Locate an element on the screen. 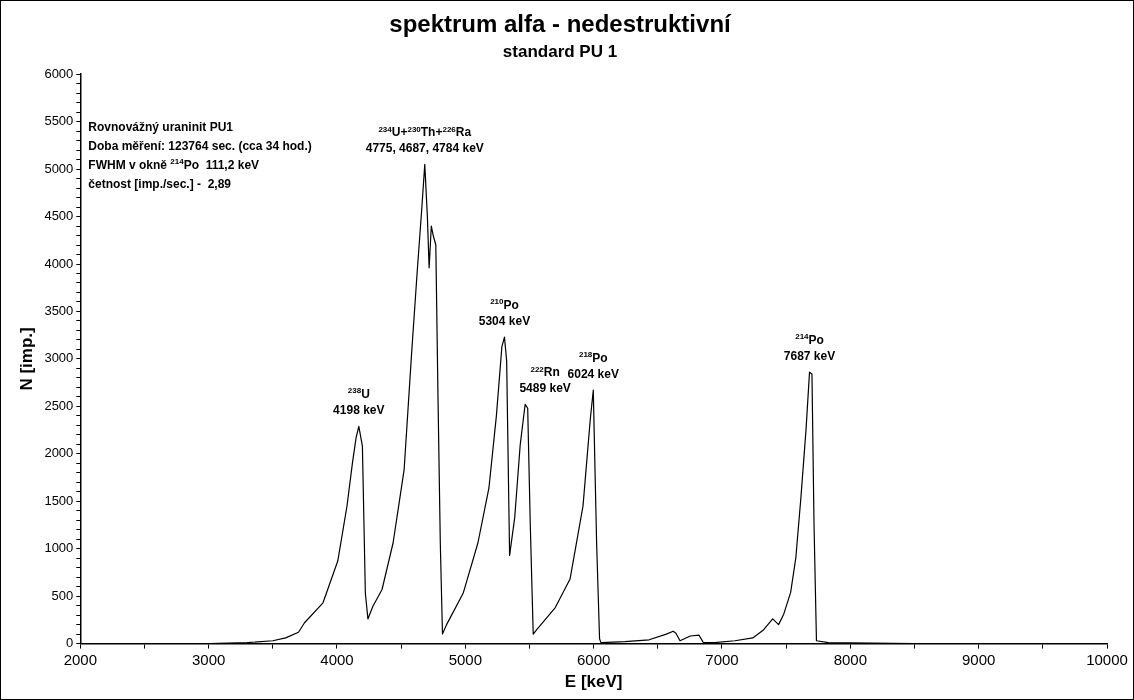  y-tick-label: 4000 is located at coordinates (59, 263).